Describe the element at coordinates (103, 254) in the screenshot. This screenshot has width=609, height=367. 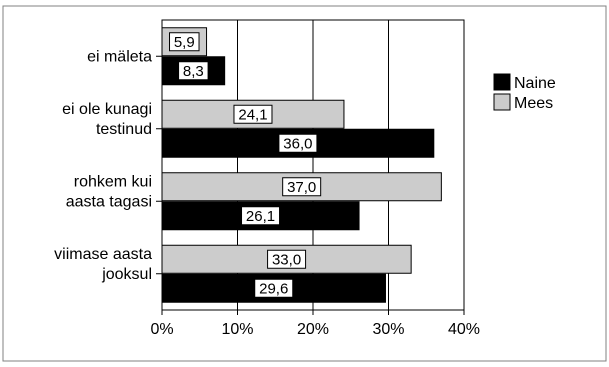
I see `category-label: viimase aasta` at that location.